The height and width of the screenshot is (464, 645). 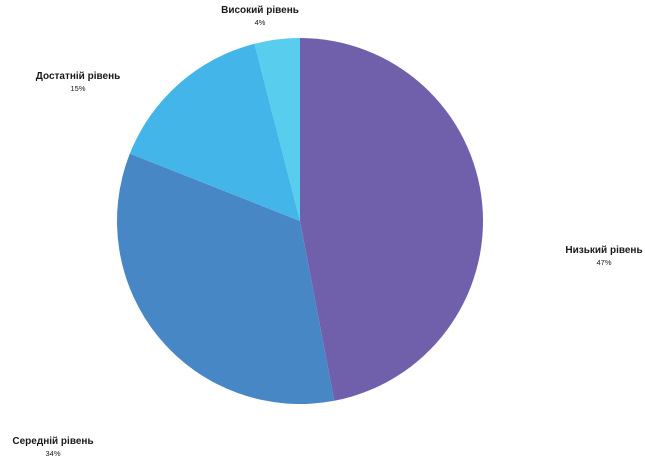 I want to click on slice-label-low-percent: 47%, so click(x=604, y=262).